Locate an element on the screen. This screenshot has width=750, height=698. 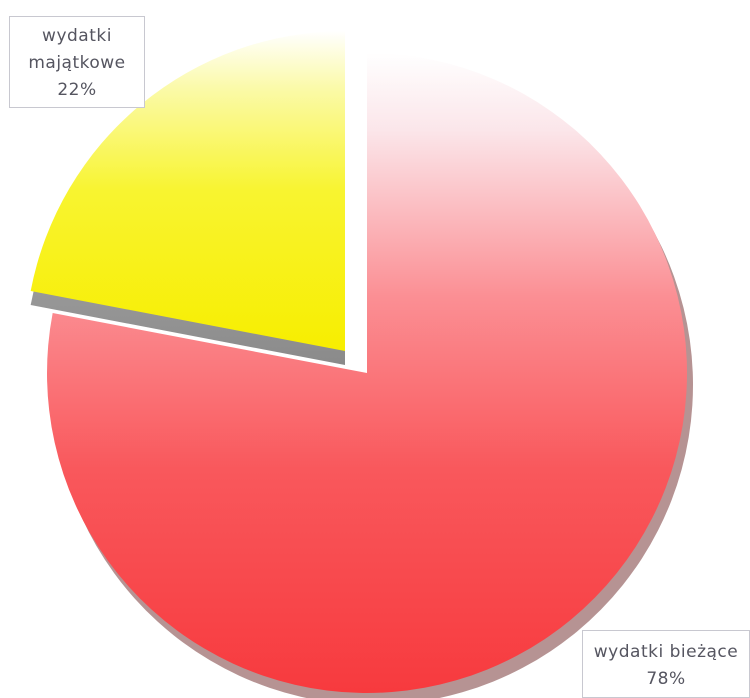
data-label-percent: 78% is located at coordinates (666, 679).